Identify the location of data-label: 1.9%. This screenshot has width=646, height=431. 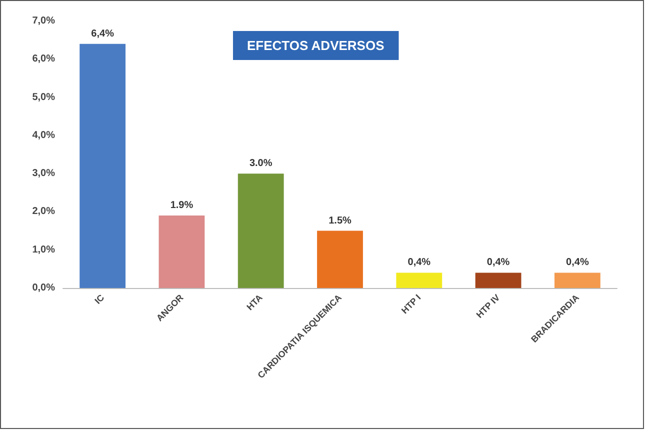
(182, 206).